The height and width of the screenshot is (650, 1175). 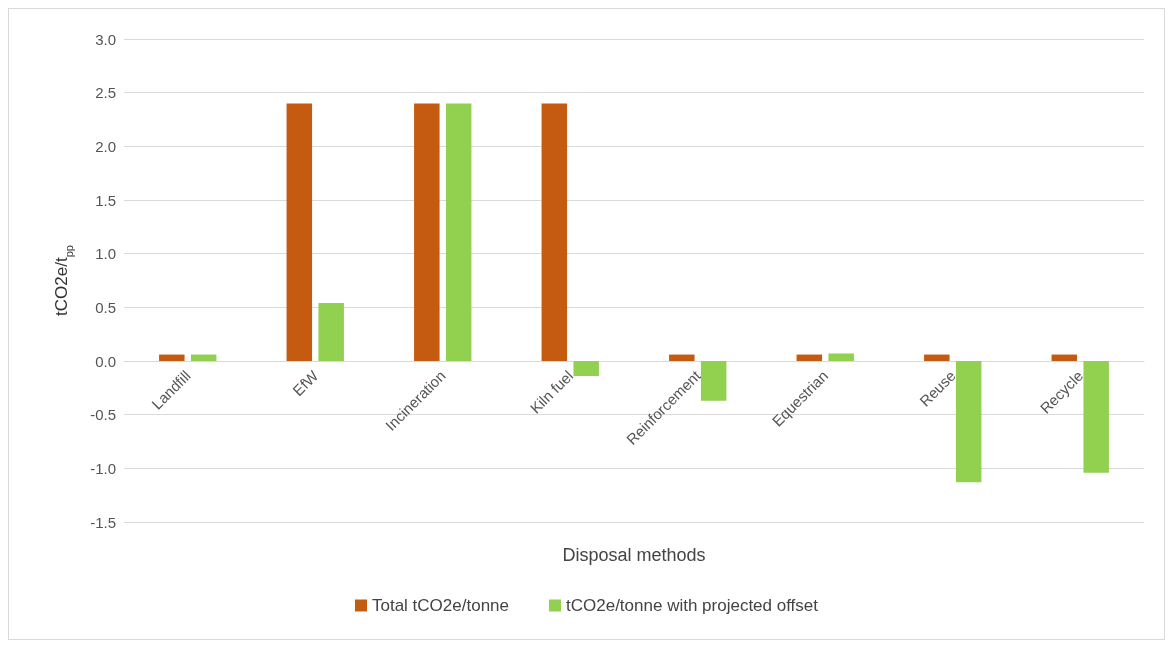 I want to click on y-tick-label: -1.5, so click(x=103, y=522).